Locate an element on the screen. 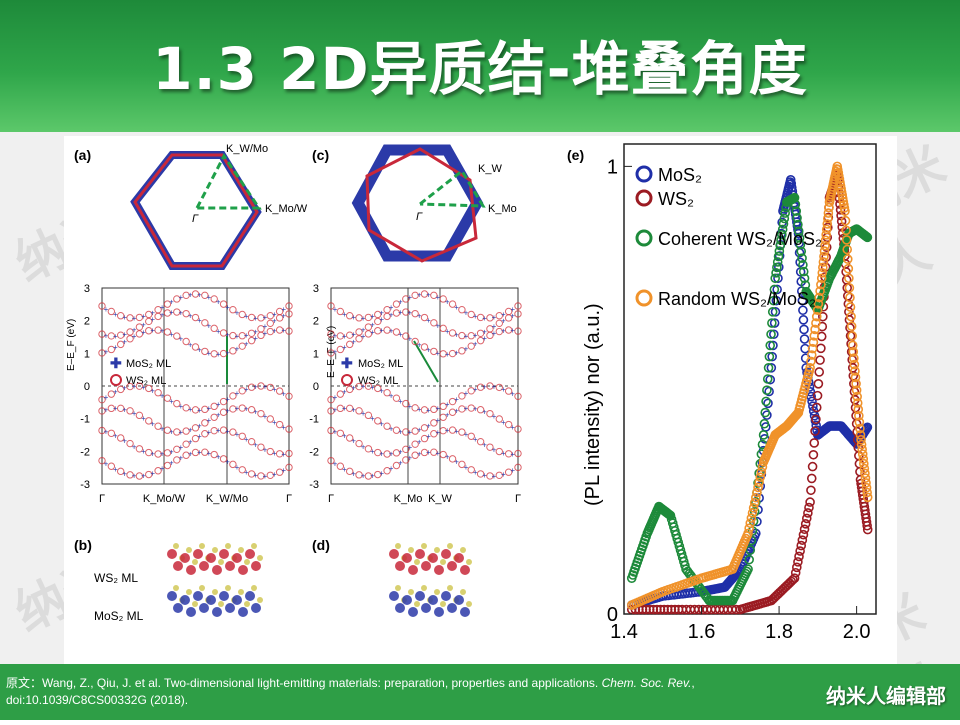 The width and height of the screenshot is (960, 725). atom-model-b is located at coordinates (215, 580).